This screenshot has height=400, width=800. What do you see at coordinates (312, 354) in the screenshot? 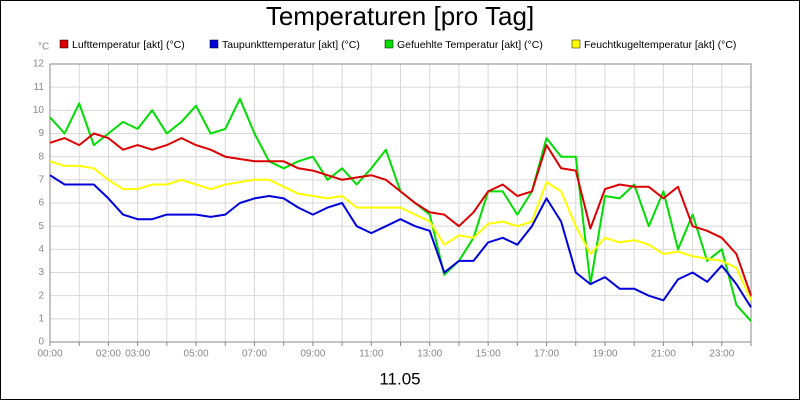
I see `x-tick-label: 09:00` at bounding box center [312, 354].